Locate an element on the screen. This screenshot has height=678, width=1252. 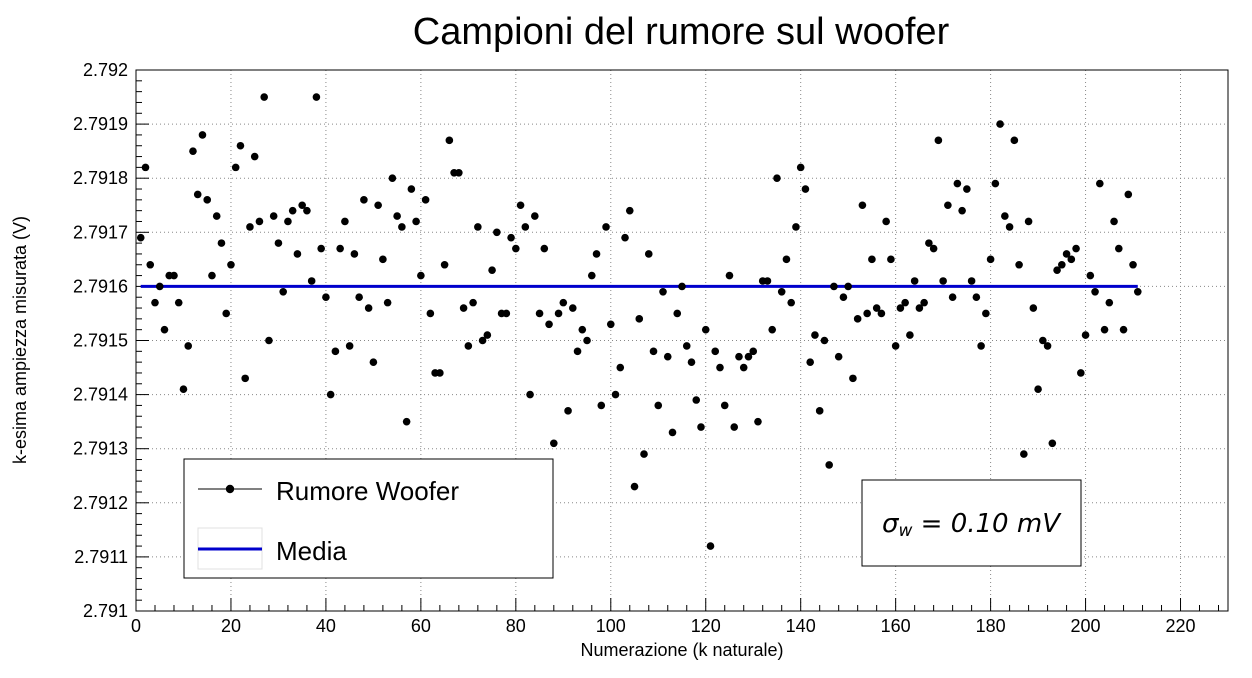
x-tick-label: 20 is located at coordinates (231, 626).